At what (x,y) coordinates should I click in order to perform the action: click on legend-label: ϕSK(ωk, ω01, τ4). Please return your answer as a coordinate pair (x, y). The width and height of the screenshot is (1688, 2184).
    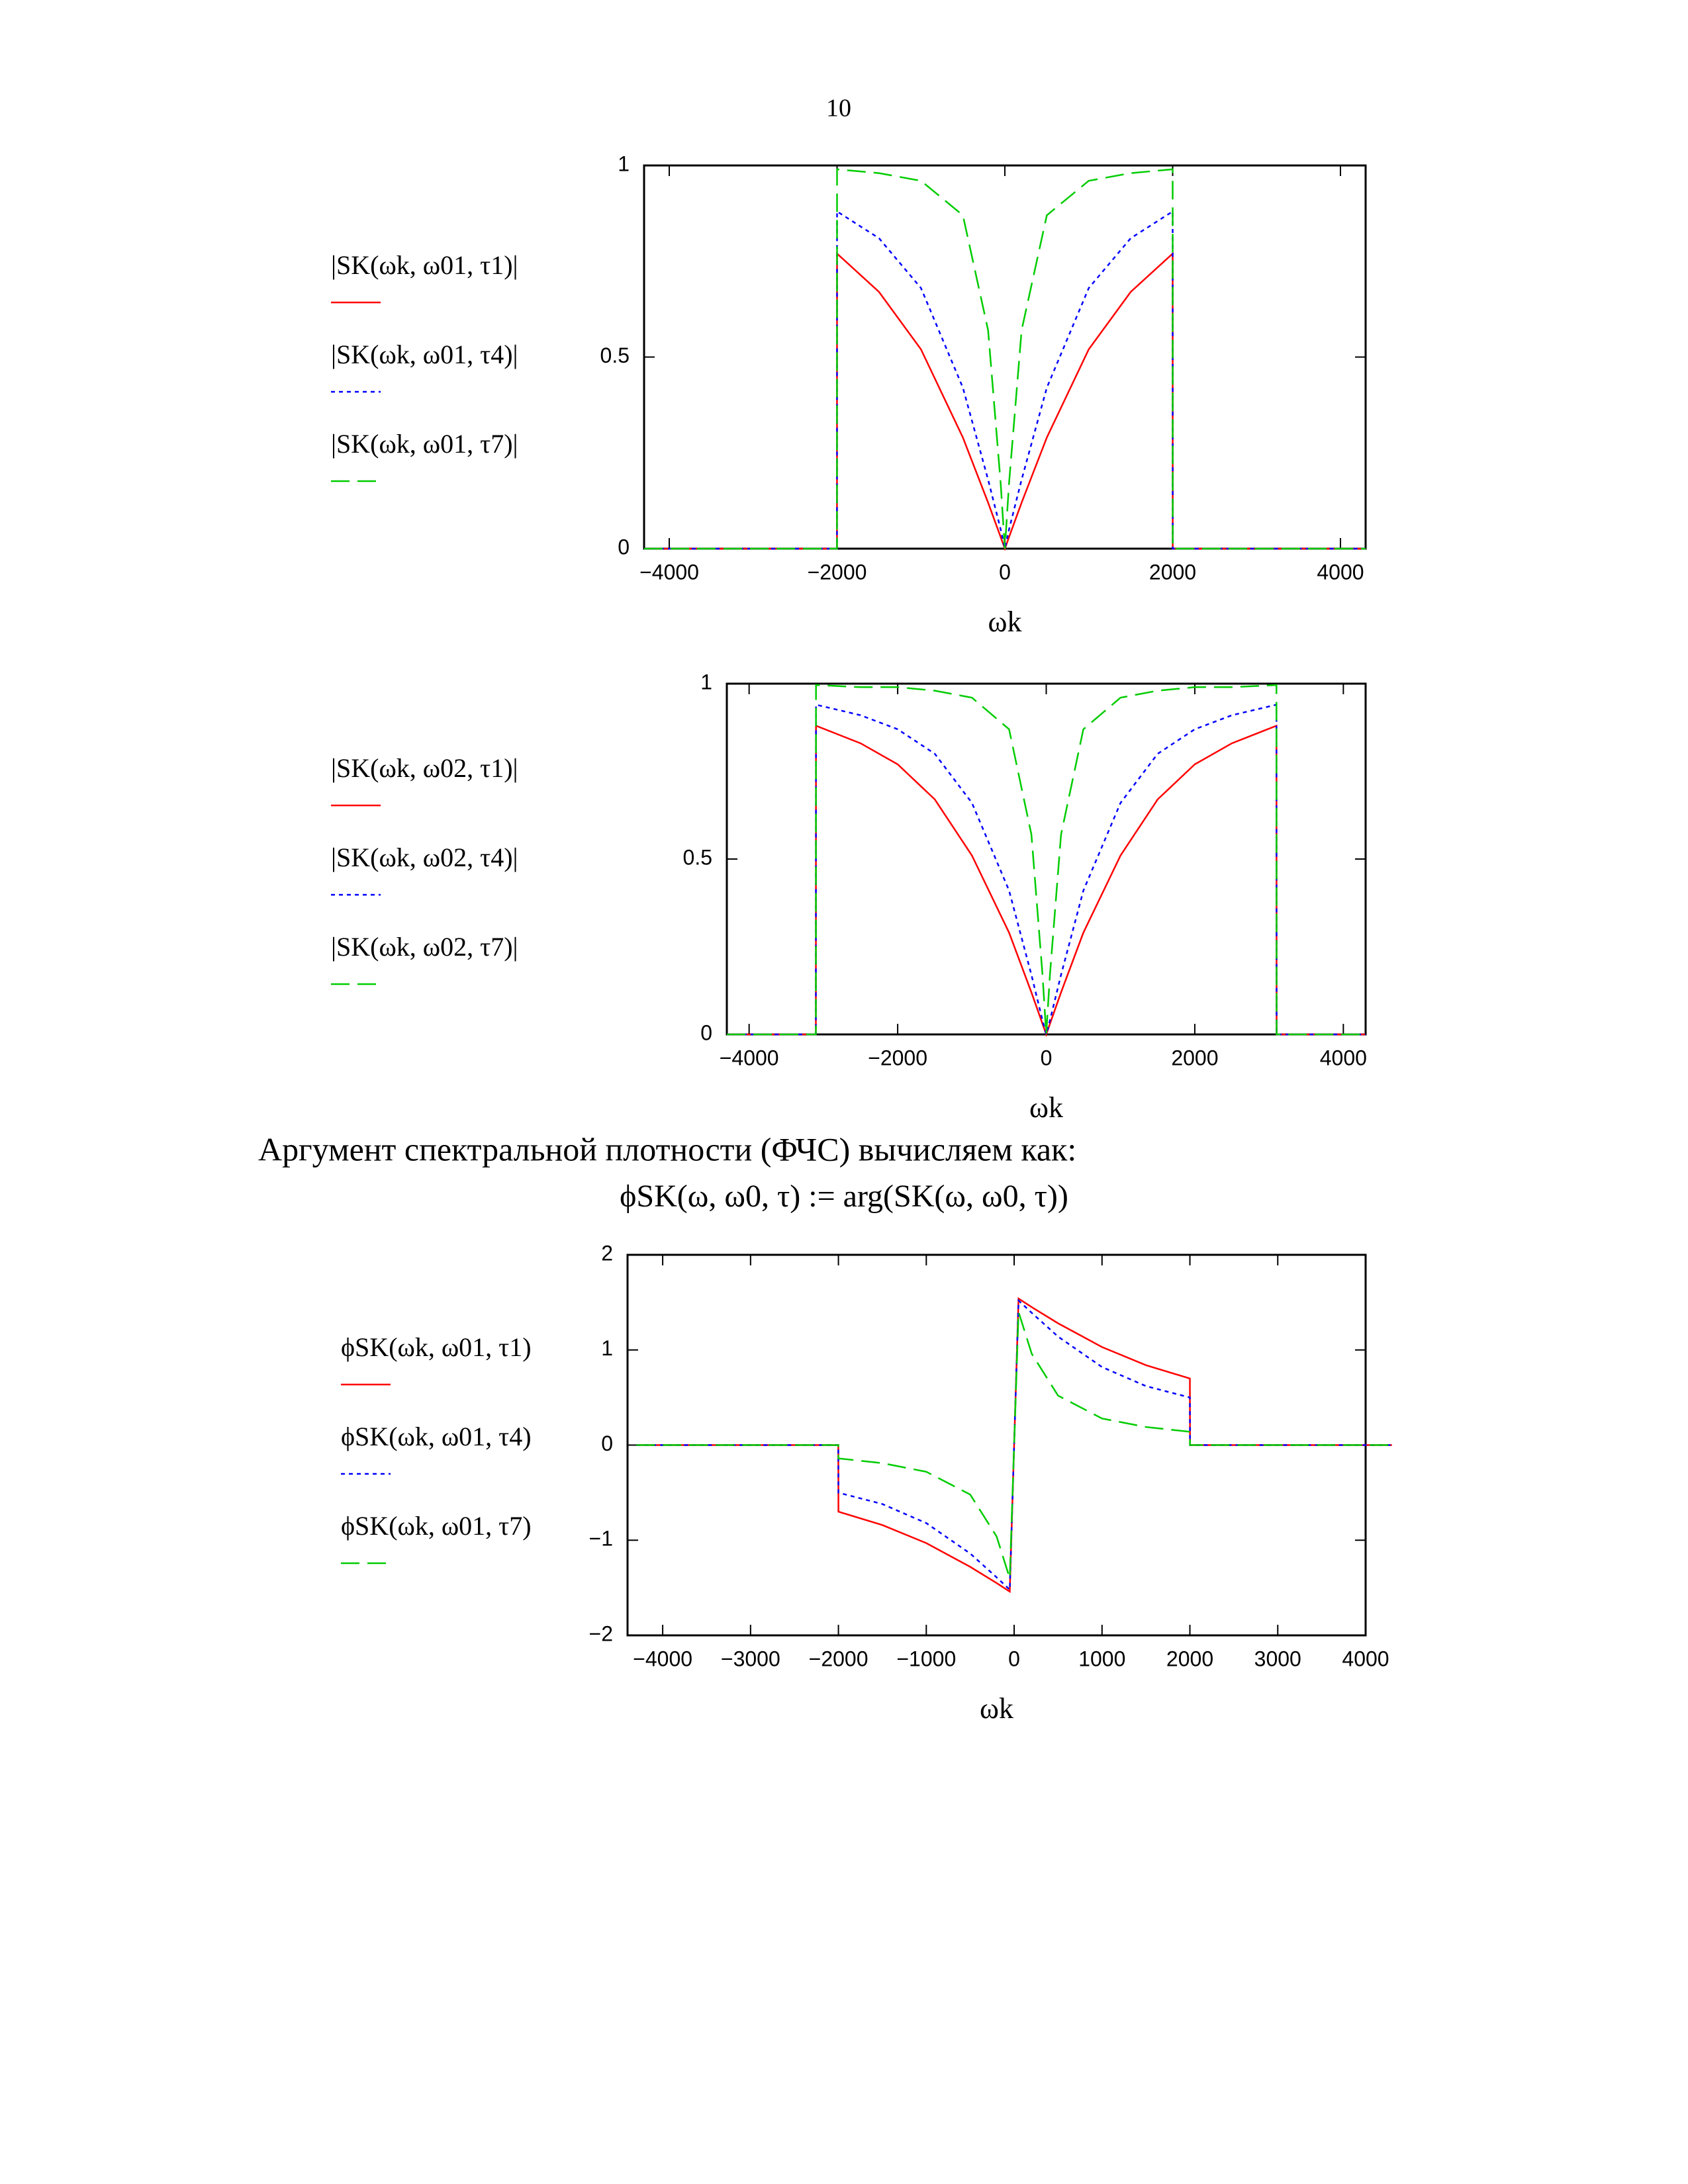
    Looking at the image, I should click on (436, 1436).